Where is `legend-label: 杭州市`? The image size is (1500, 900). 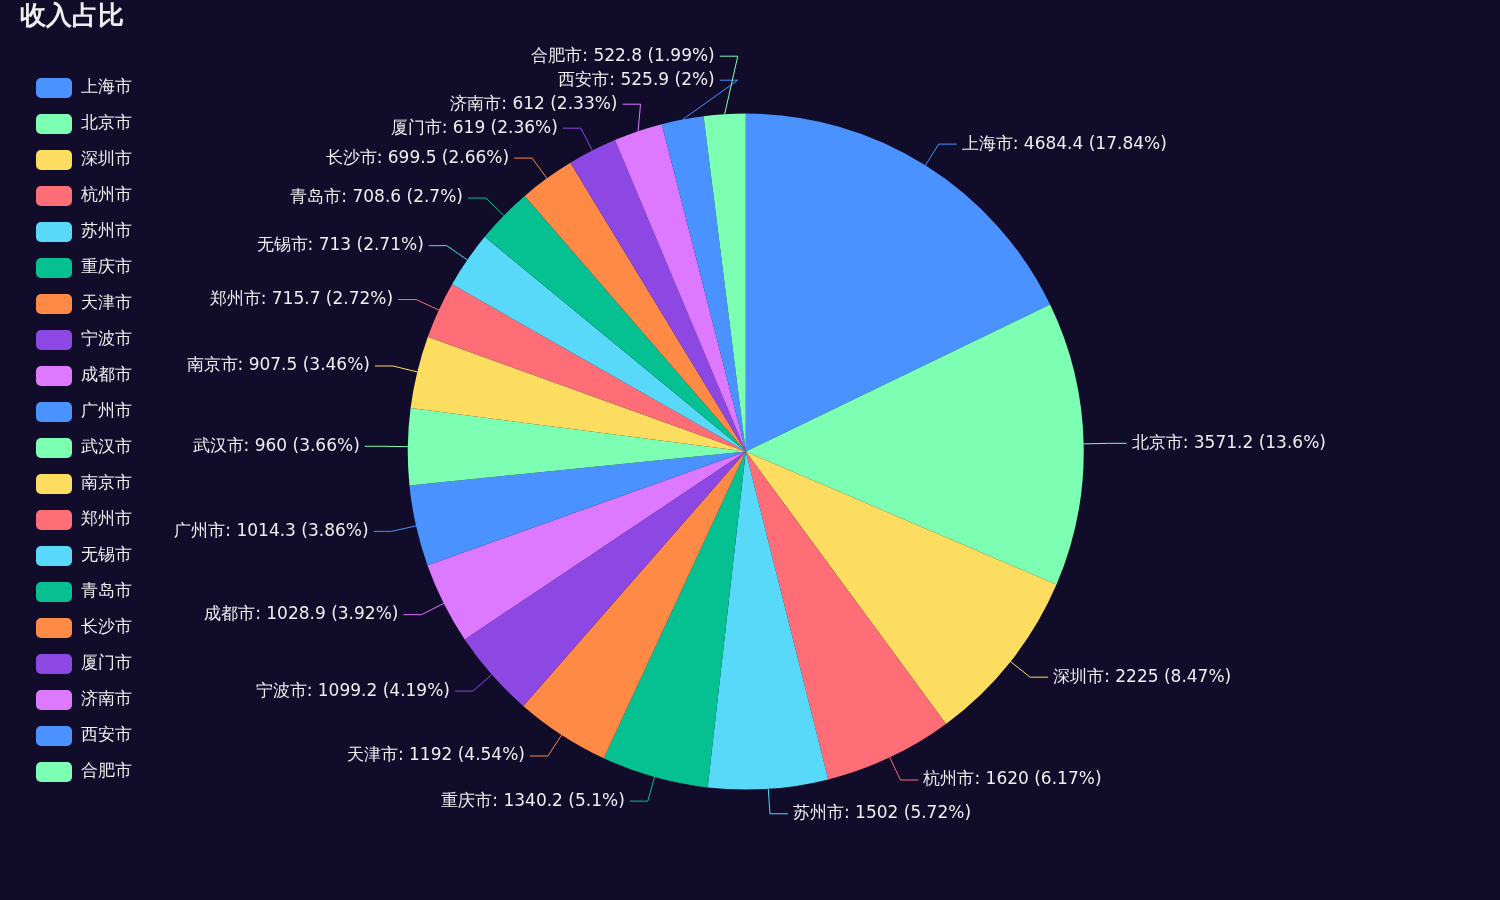
legend-label: 杭州市 is located at coordinates (105, 194).